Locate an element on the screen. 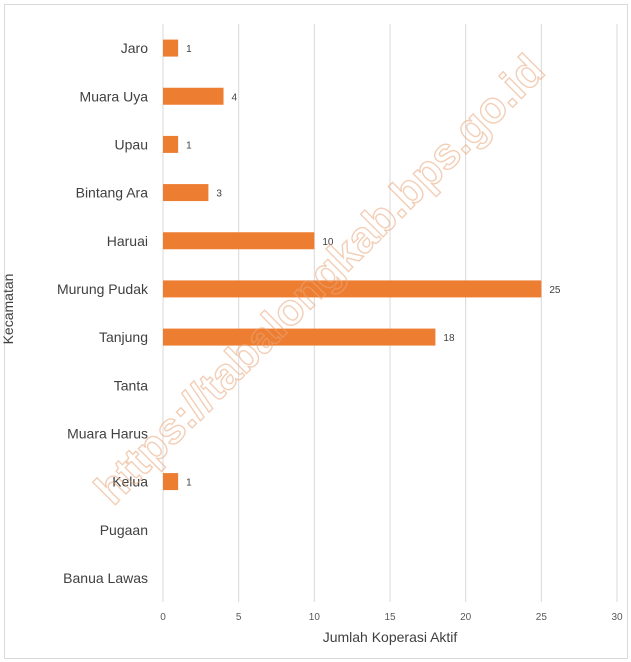  category-label: Banua Lawas is located at coordinates (105, 578).